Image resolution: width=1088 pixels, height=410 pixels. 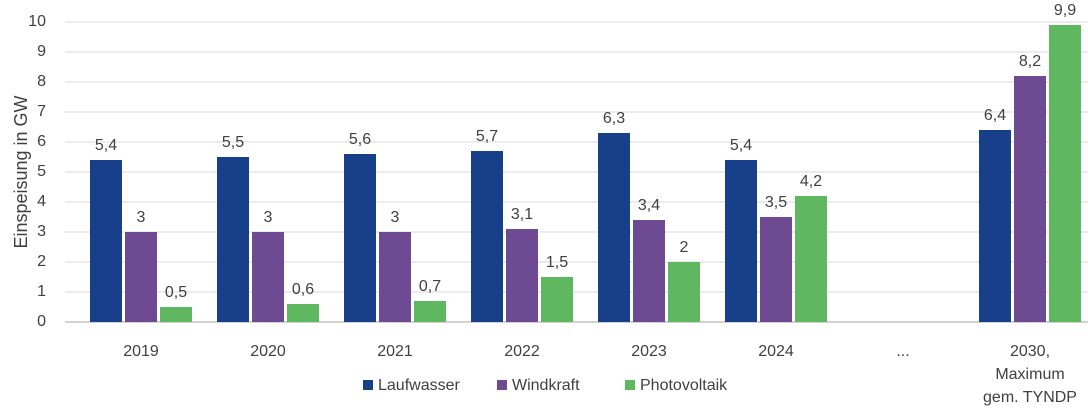 I want to click on y-tick-label: 2, so click(x=41, y=261).